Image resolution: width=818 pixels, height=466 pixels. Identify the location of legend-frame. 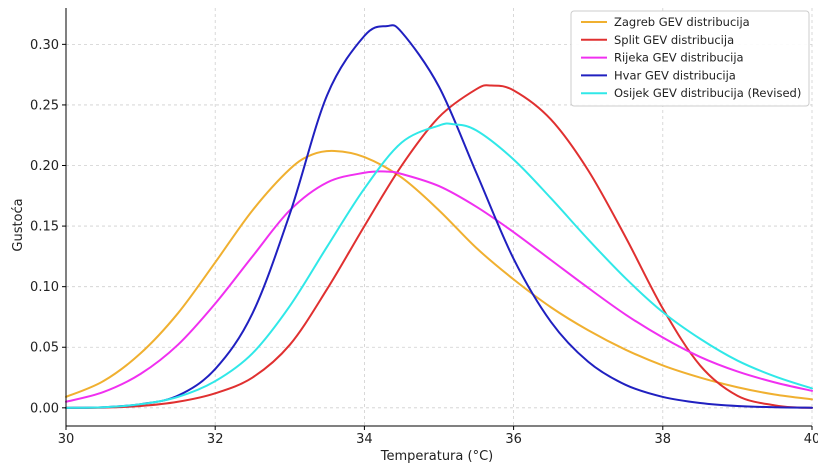
(690, 58).